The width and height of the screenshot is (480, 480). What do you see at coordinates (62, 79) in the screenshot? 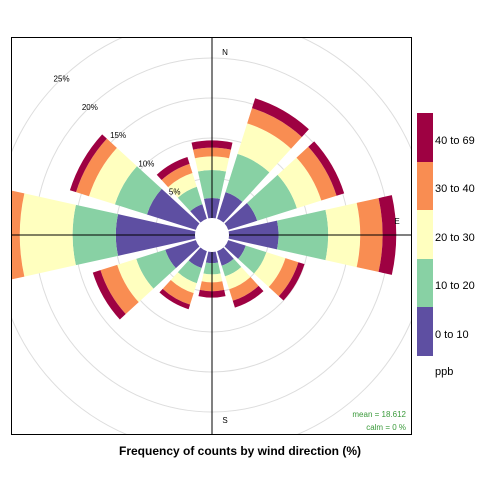
I see `radial-tick-label: 25%` at bounding box center [62, 79].